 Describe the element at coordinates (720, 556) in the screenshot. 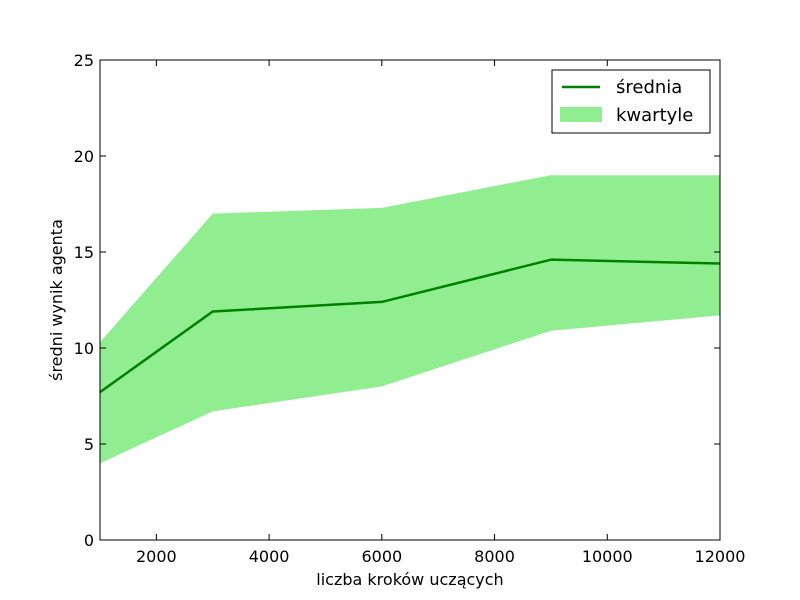

I see `x-tick-label: 12000` at that location.